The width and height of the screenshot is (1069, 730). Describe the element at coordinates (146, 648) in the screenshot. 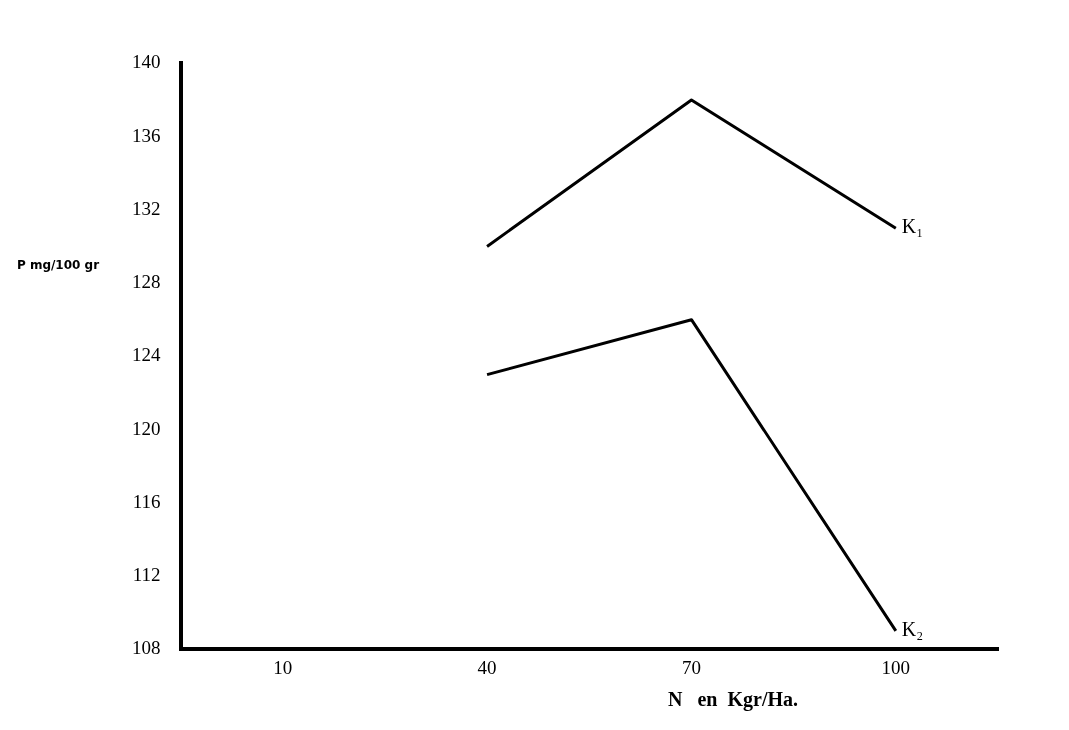

I see `y-tick-label: 108` at that location.